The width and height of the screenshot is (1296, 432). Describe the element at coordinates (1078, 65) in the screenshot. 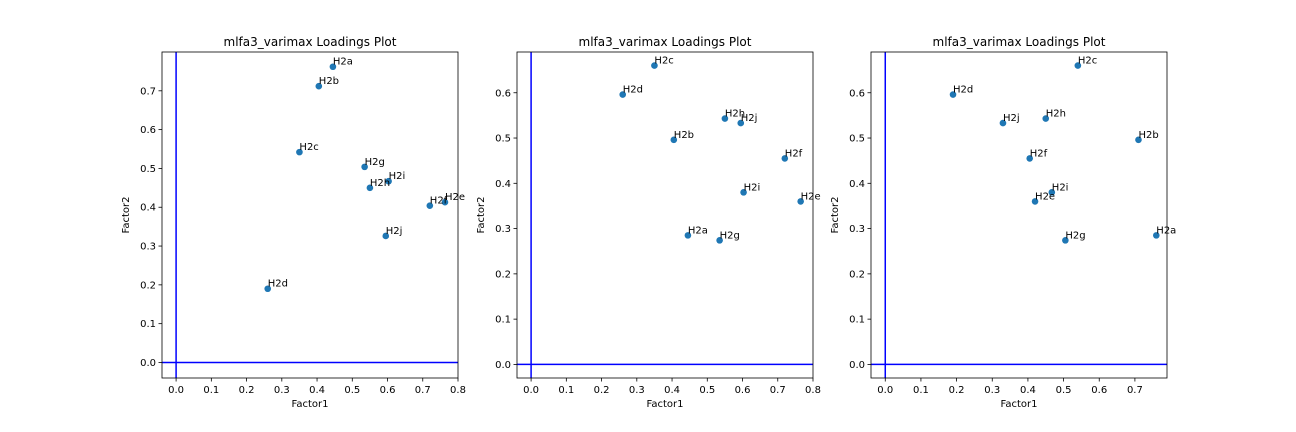

I see `loading-point-h2c` at that location.